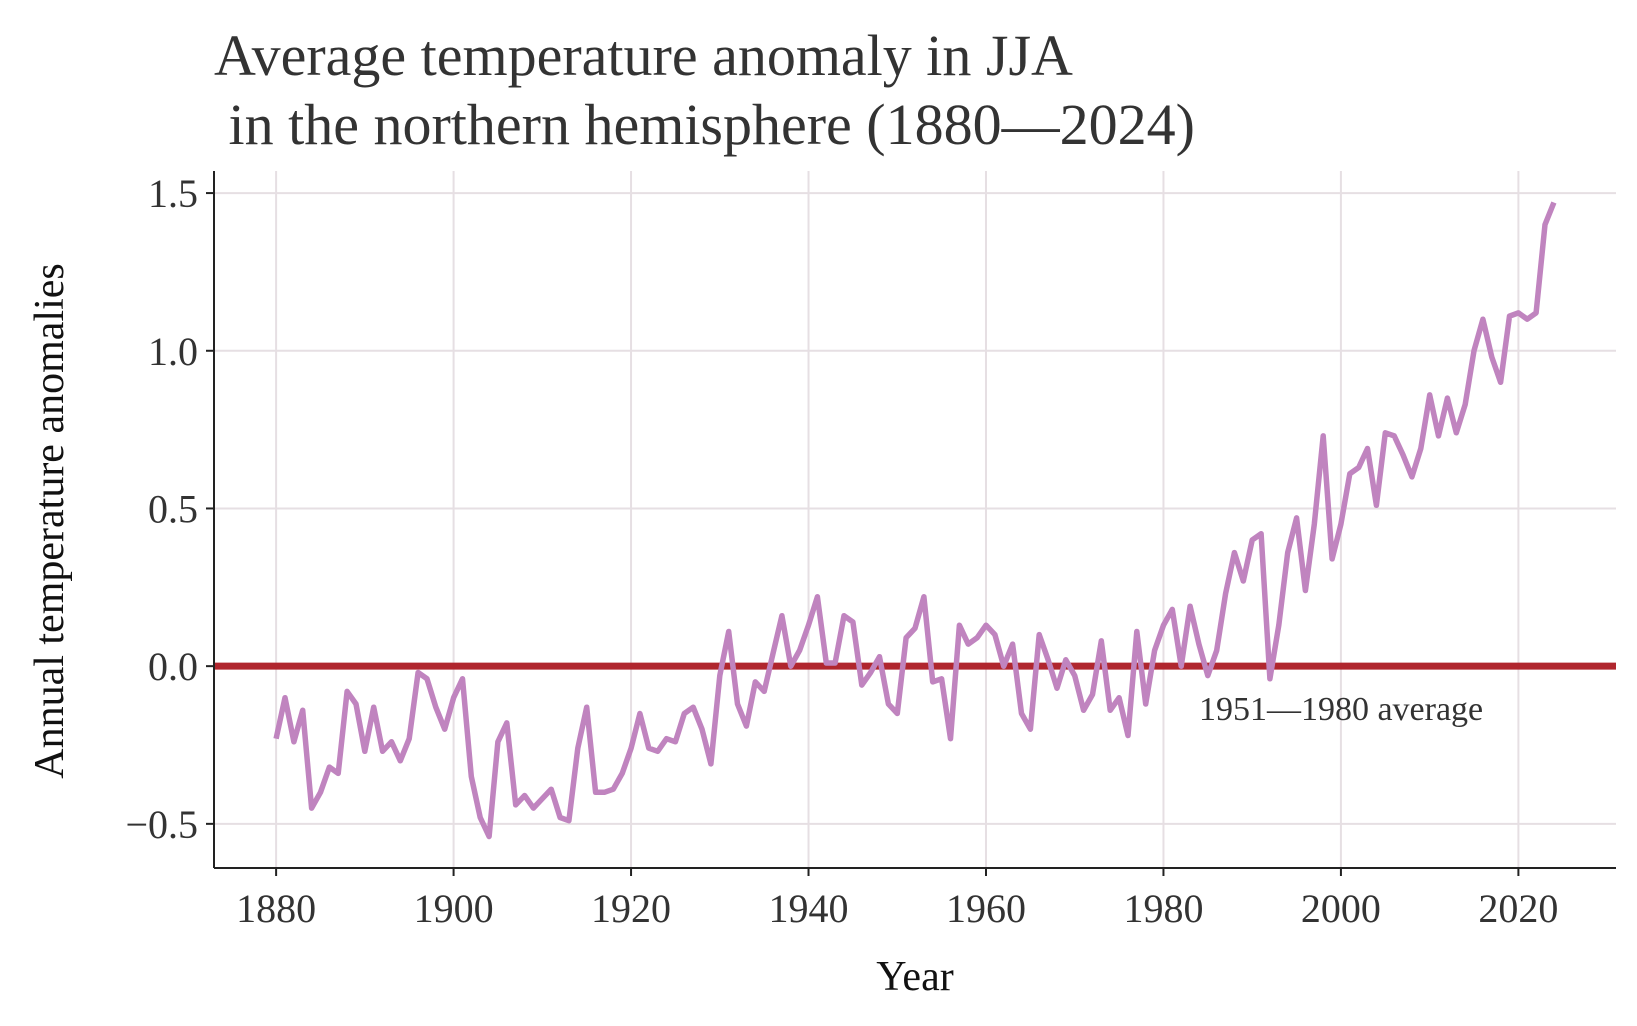  Describe the element at coordinates (1341, 908) in the screenshot. I see `x-tick-label: 2000` at that location.